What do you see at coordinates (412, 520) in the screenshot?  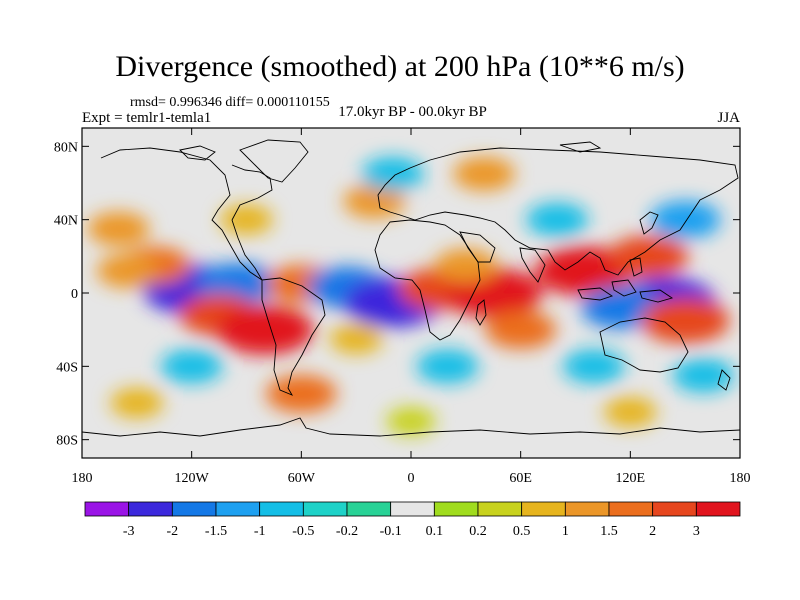 I see `colorbar: -3 -2 -1.5 -1 -0.5 -0.2 -0.1 0.1 0.2 0.5 1 1.5 2 3` at bounding box center [412, 520].